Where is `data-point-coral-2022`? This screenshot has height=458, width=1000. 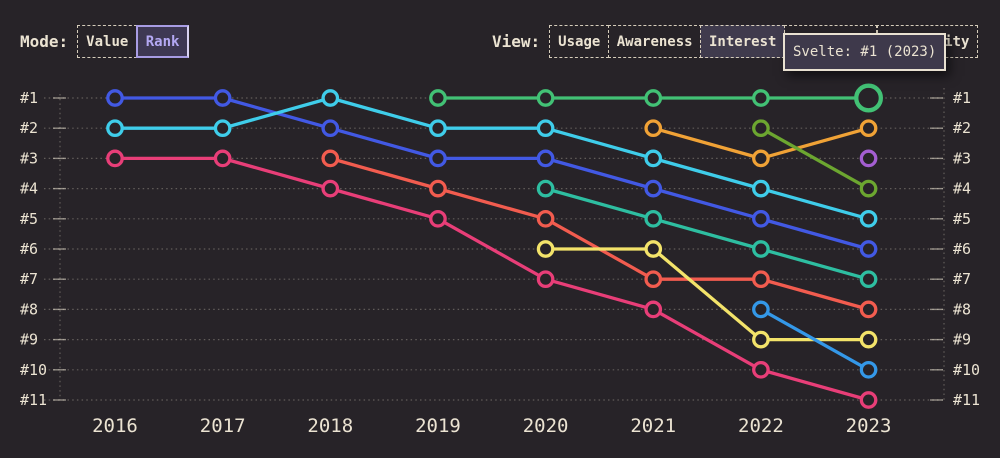
data-point-coral-2022 is located at coordinates (761, 279).